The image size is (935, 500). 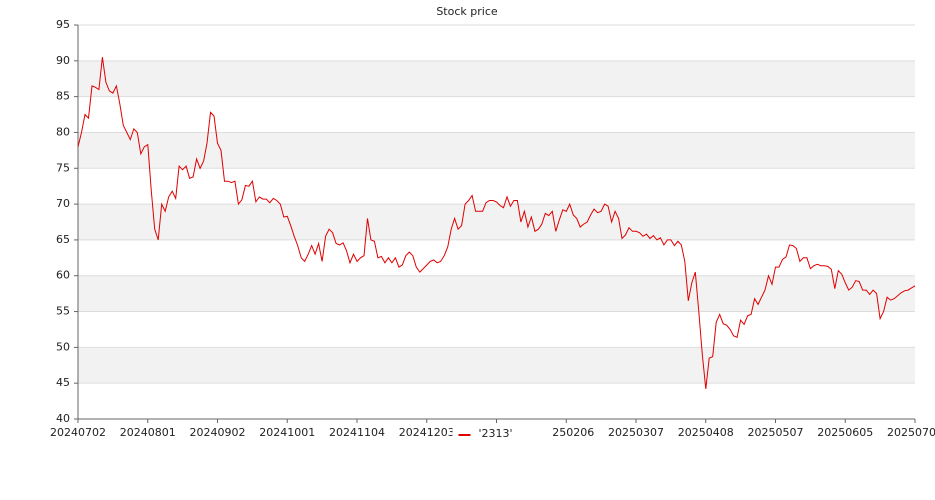 What do you see at coordinates (63, 60) in the screenshot?
I see `y-tick-label: 90` at bounding box center [63, 60].